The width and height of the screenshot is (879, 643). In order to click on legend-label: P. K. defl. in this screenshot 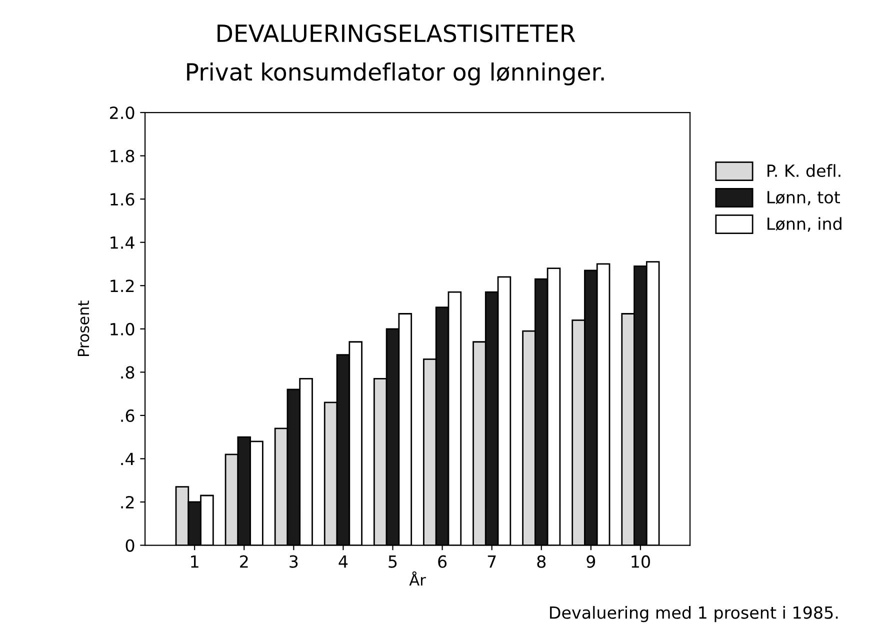, I will do `click(804, 171)`.